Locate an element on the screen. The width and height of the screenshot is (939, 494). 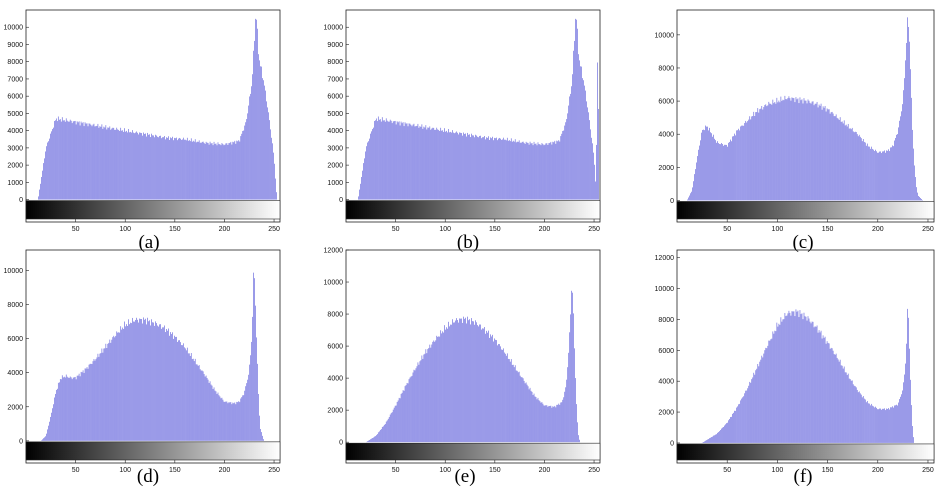
y-tick-label: 8000 is located at coordinates (335, 62).